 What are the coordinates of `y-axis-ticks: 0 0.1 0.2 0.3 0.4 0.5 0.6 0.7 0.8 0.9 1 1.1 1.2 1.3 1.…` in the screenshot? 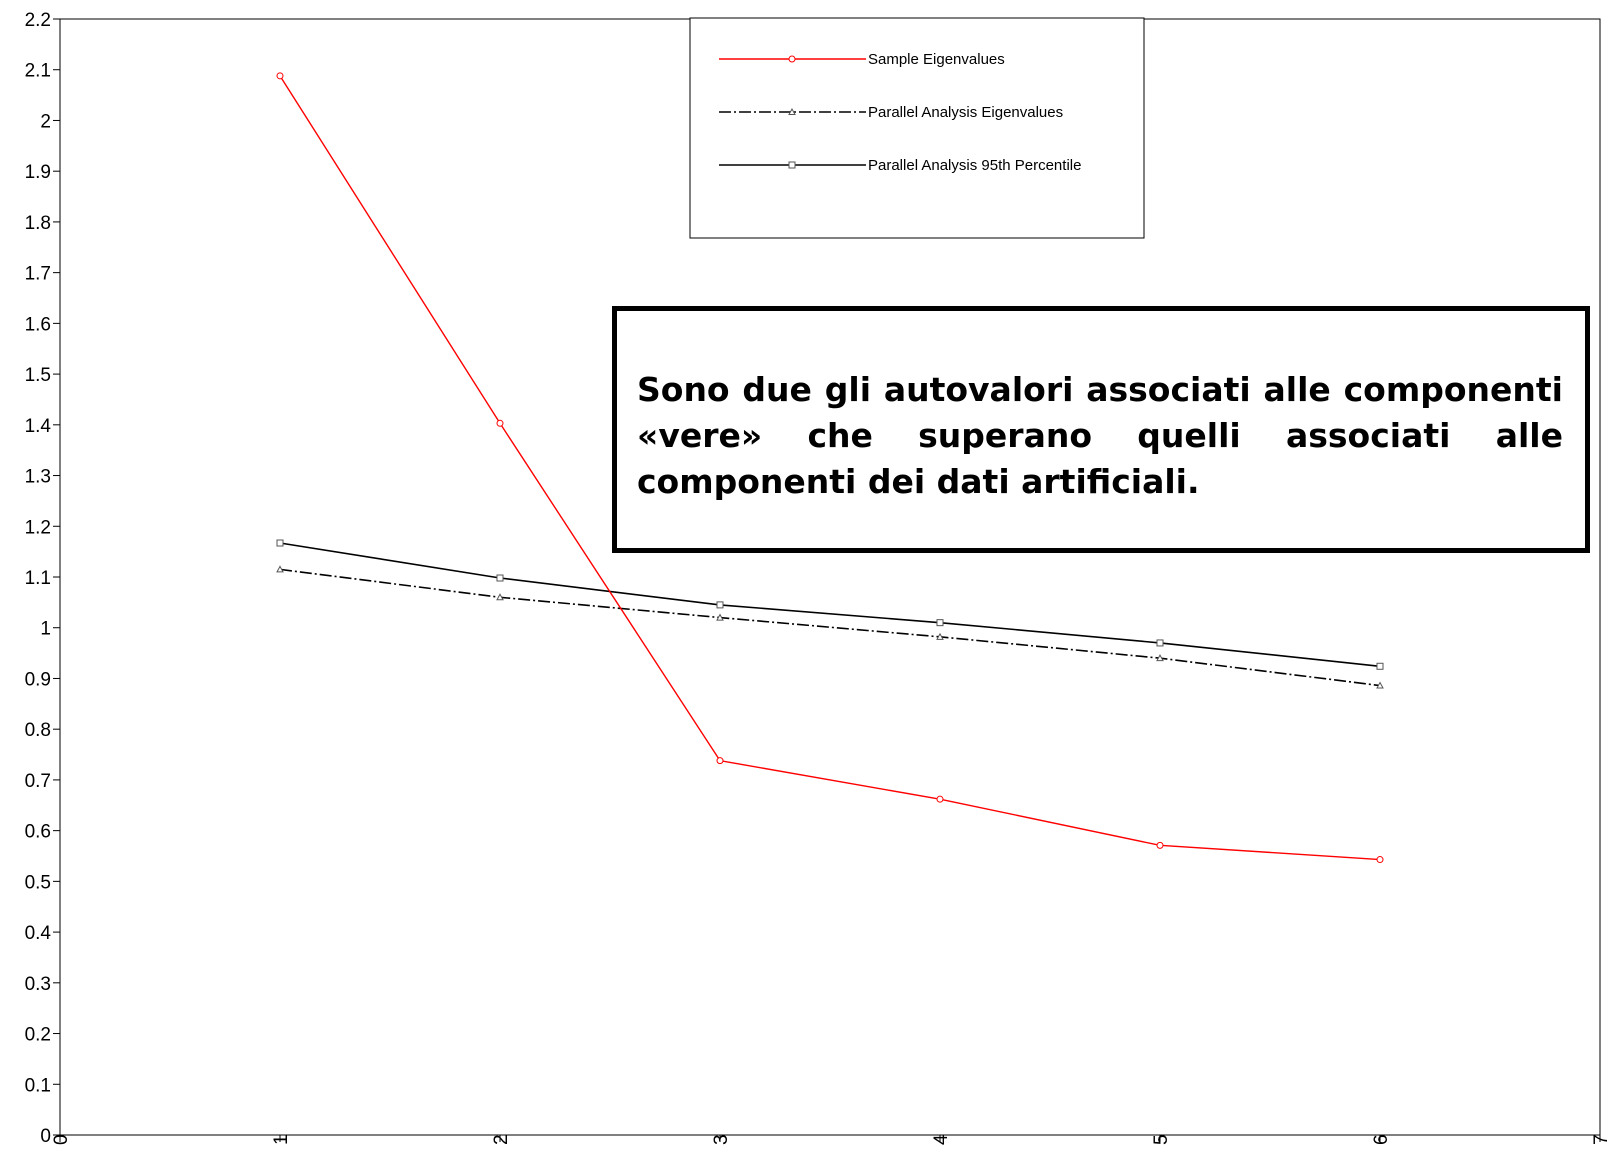 It's located at (42, 578).